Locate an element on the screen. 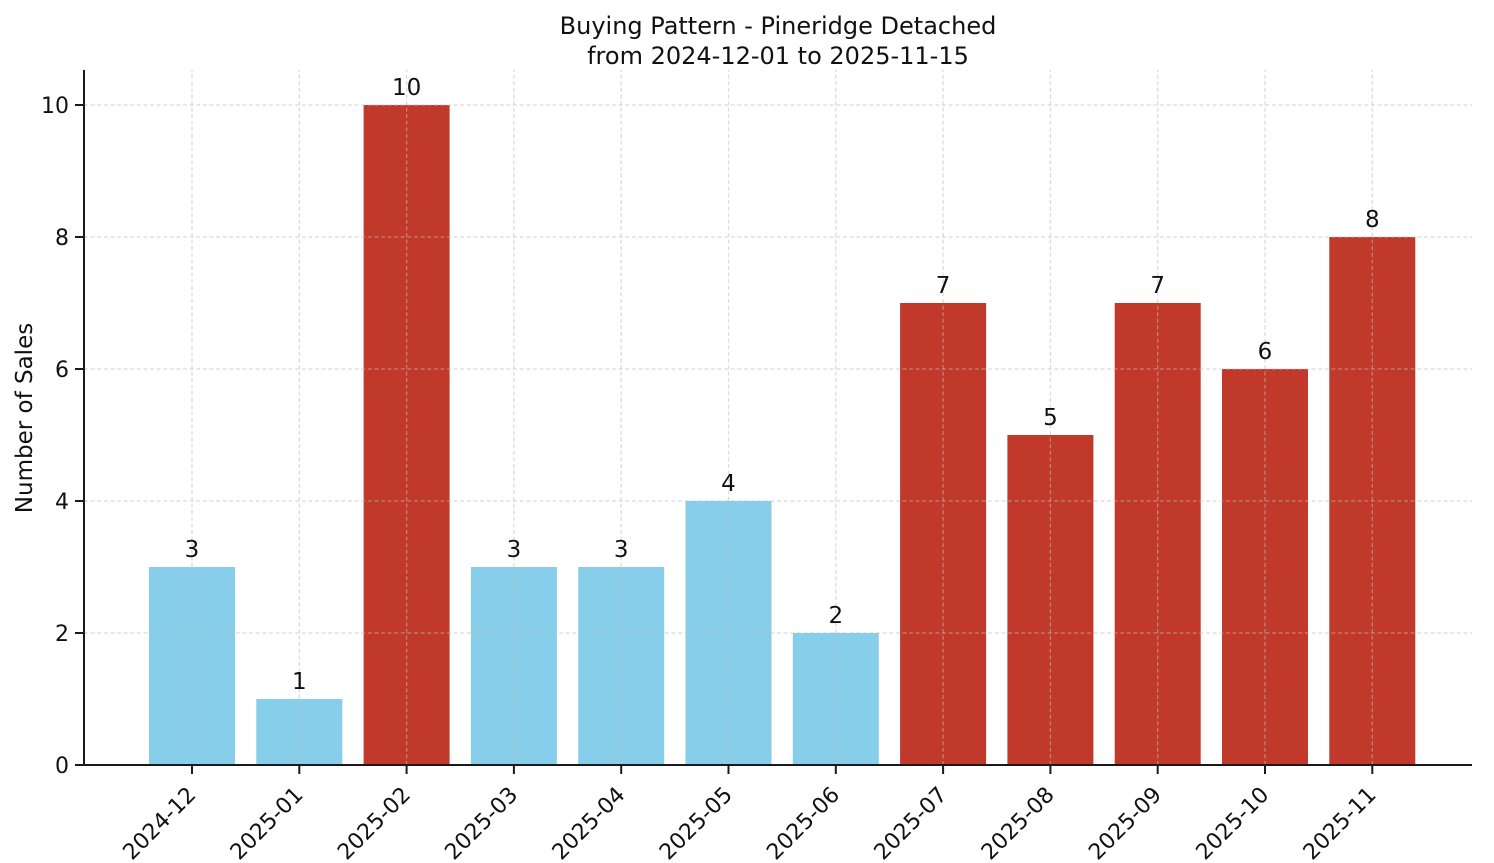 The width and height of the screenshot is (1494, 863). x-tick-label: 2025-03 is located at coordinates (481, 823).